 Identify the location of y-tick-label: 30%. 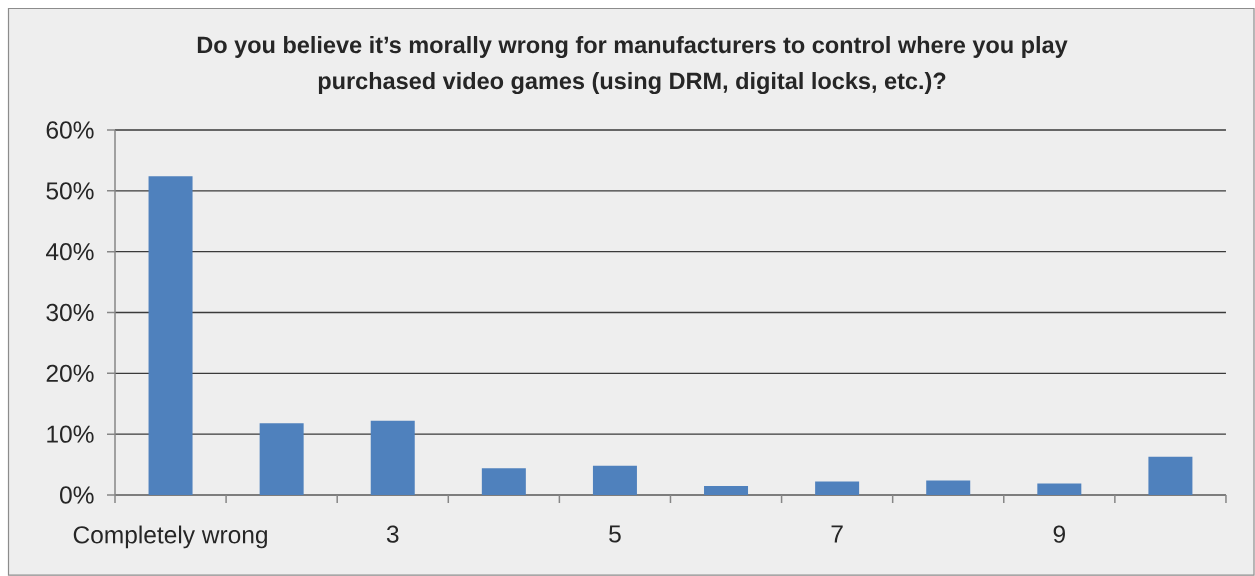
(70, 312).